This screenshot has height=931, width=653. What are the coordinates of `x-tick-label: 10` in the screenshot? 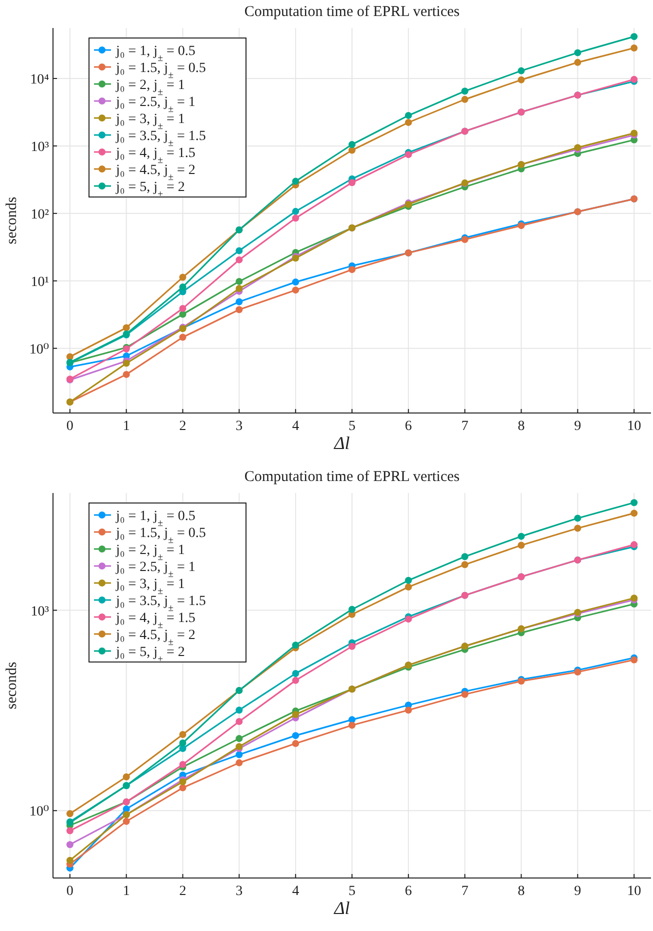 It's located at (634, 426).